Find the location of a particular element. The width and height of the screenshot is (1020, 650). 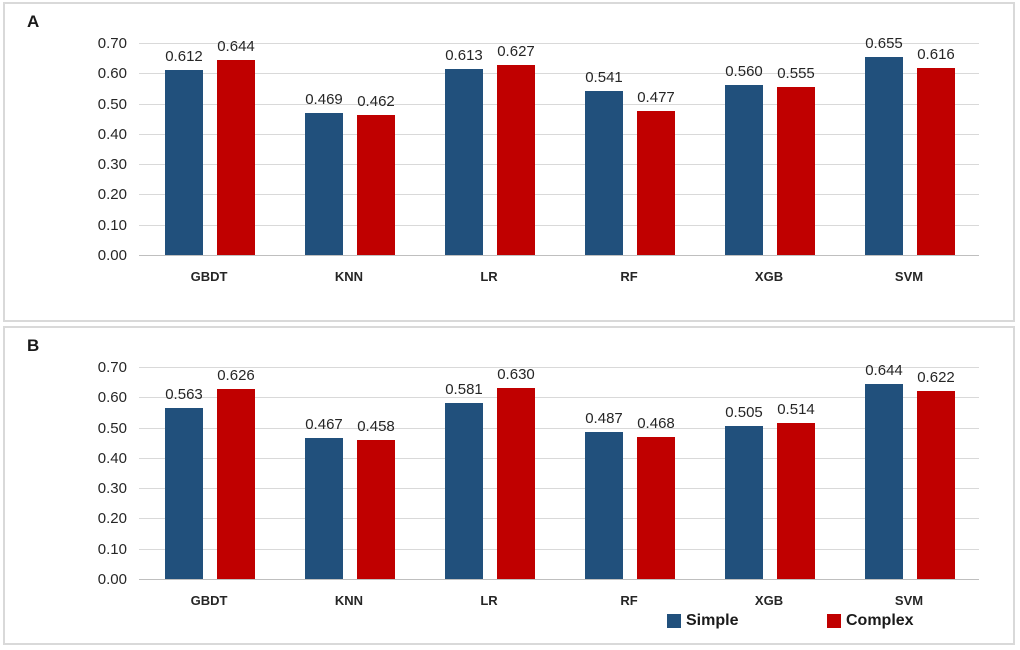

panel-b-ytick-0.10: 0.10 is located at coordinates (112, 549).